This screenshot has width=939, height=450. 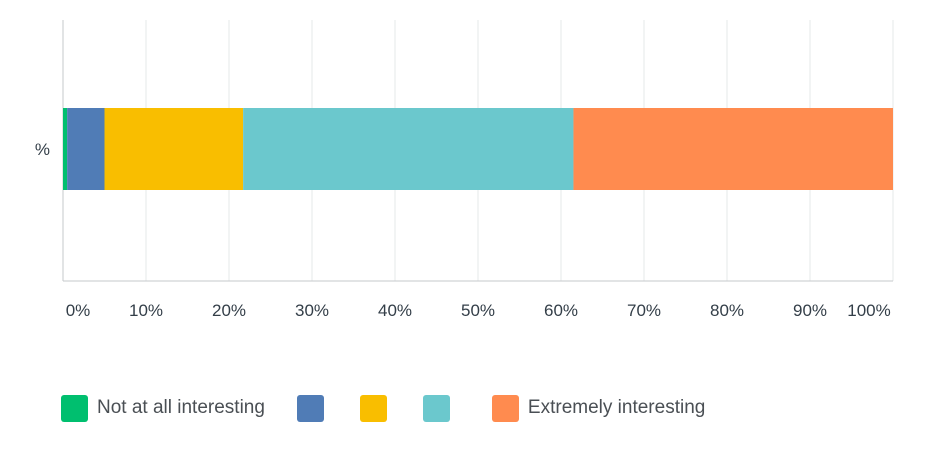 I want to click on legend-item: Extremely interesting, so click(x=598, y=408).